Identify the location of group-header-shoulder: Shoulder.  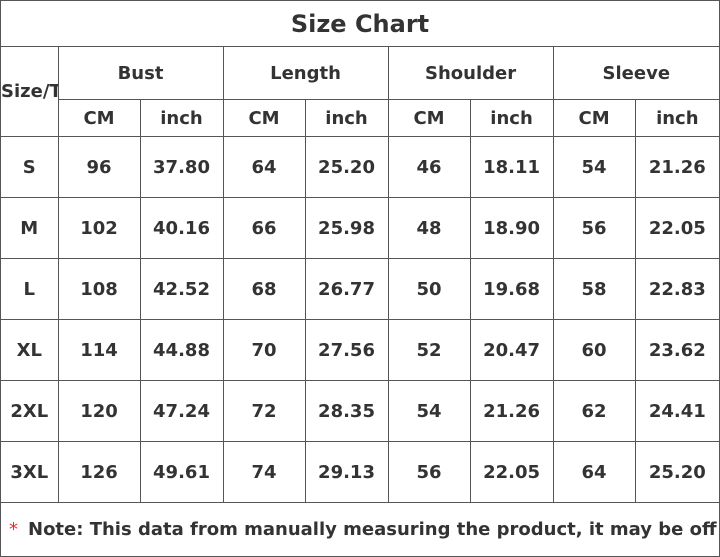
(470, 73).